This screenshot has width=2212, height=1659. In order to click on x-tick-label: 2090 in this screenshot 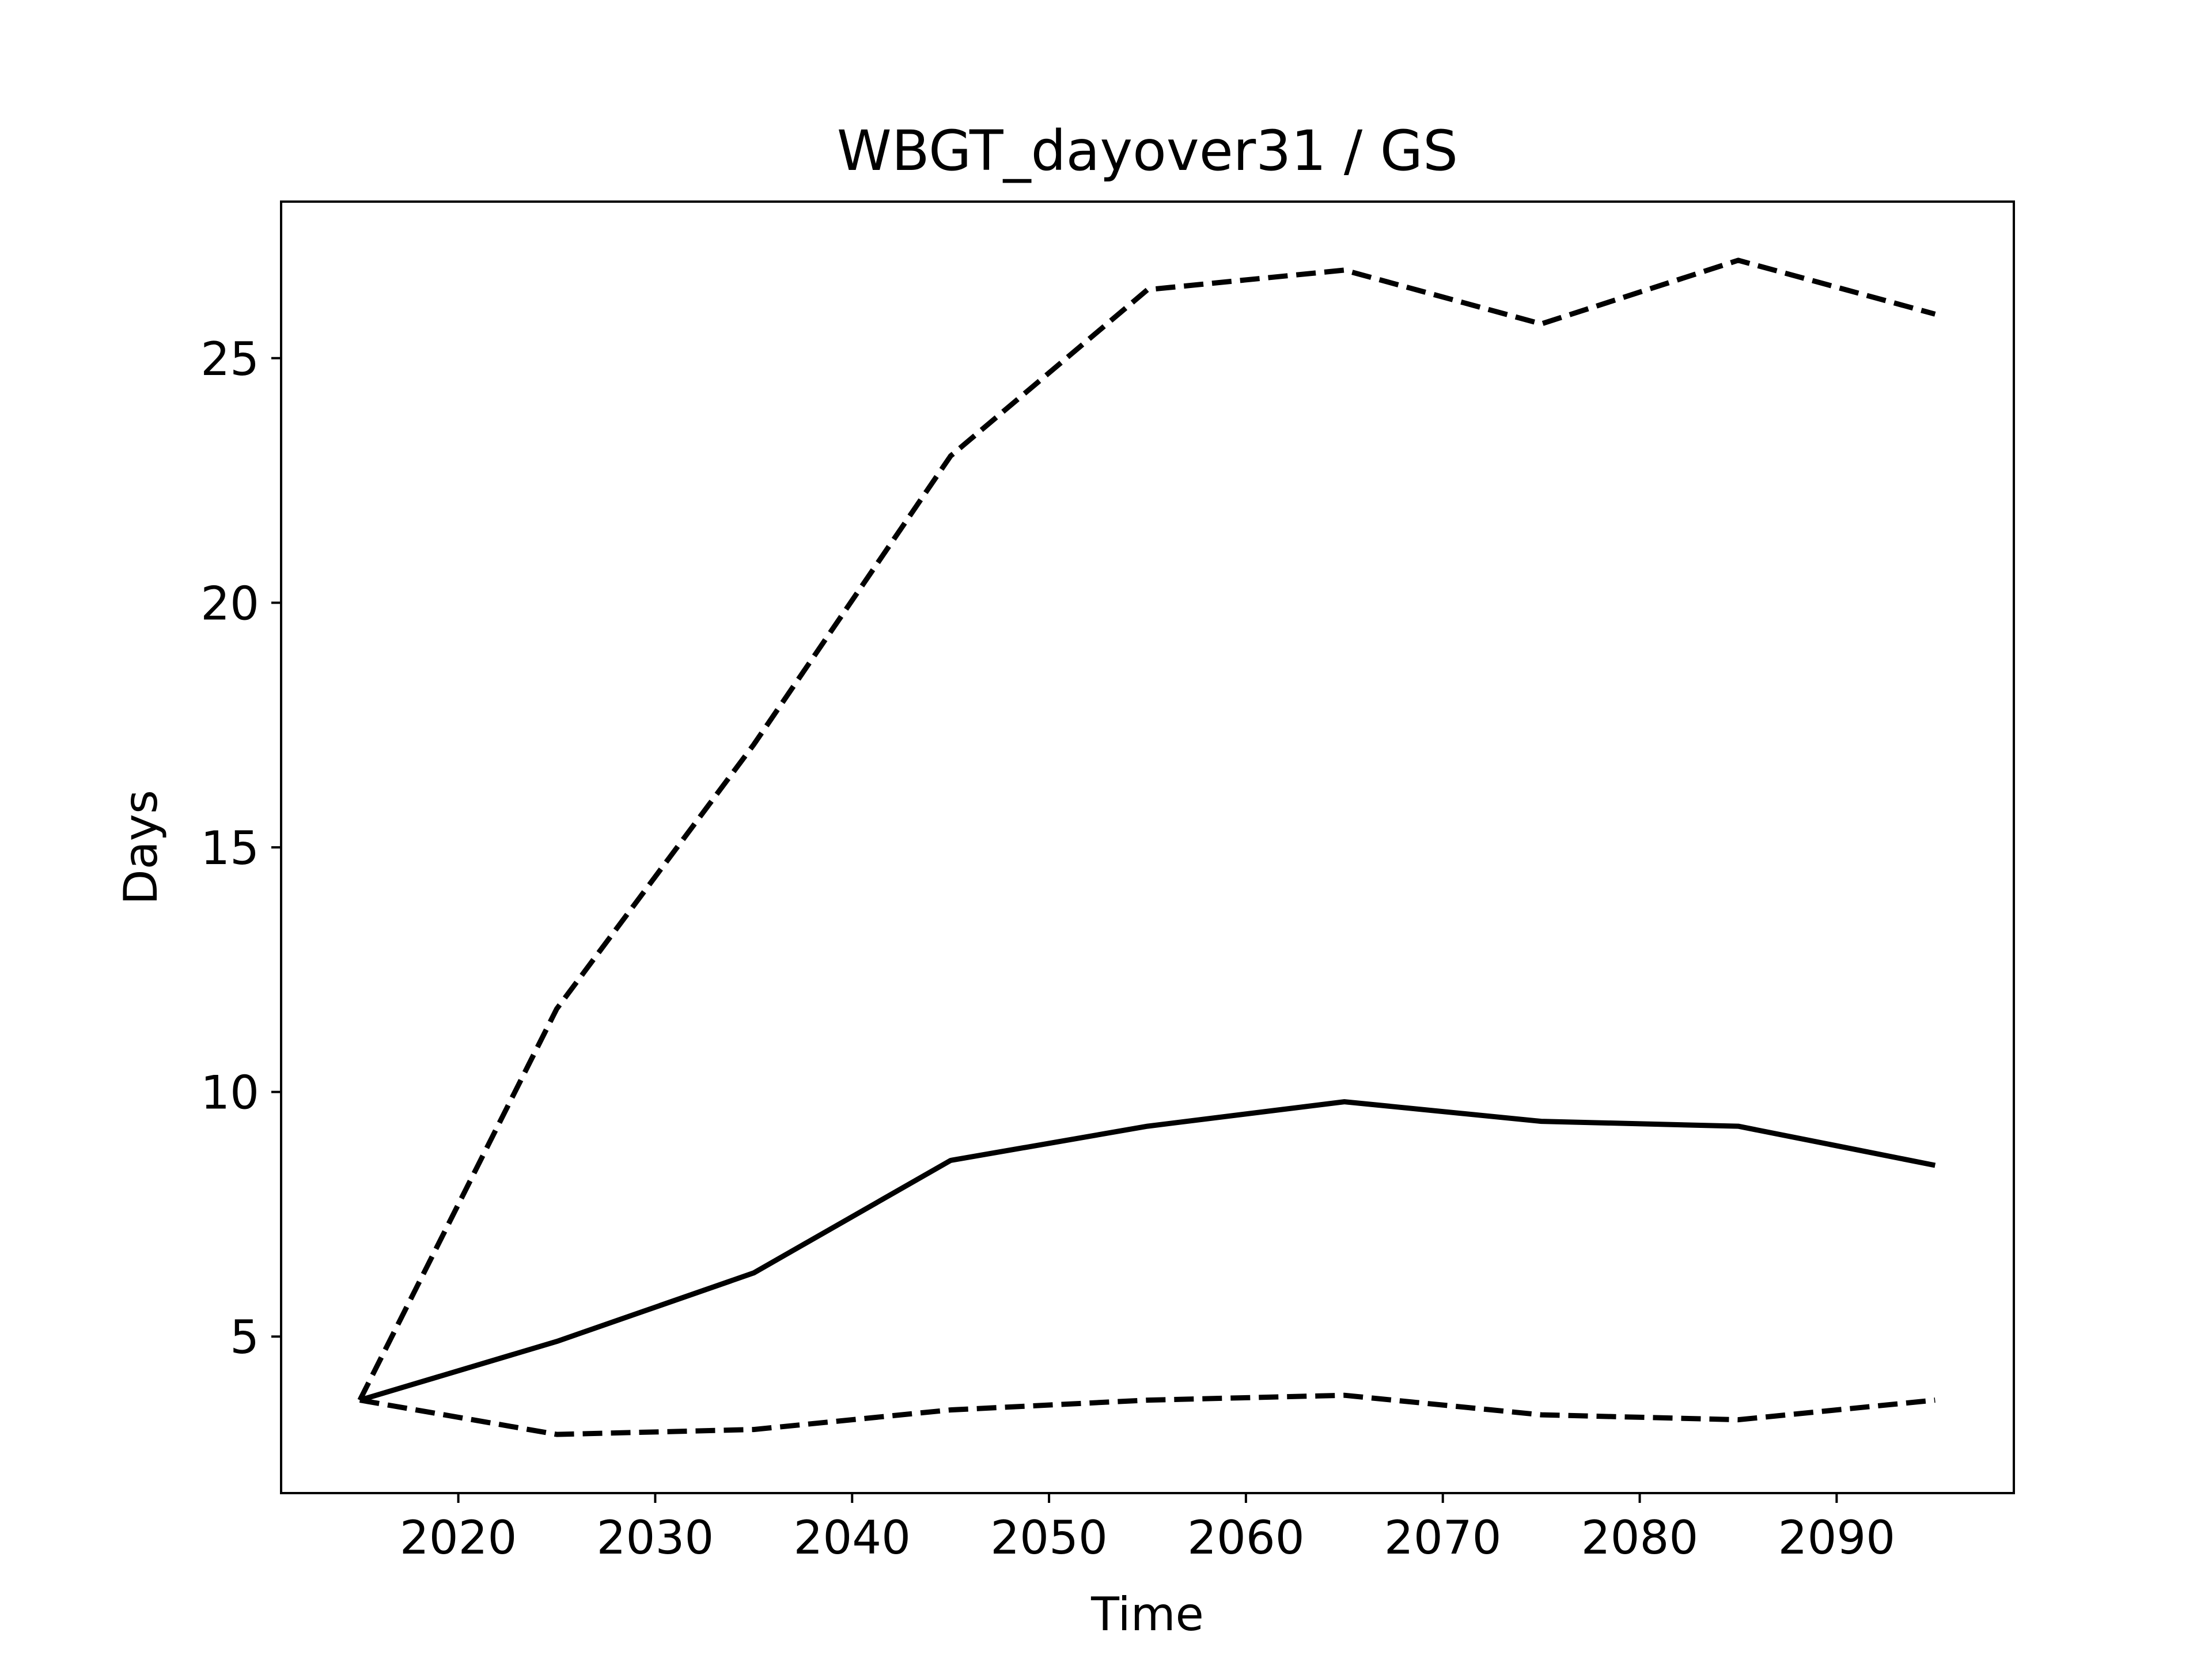, I will do `click(1837, 1538)`.